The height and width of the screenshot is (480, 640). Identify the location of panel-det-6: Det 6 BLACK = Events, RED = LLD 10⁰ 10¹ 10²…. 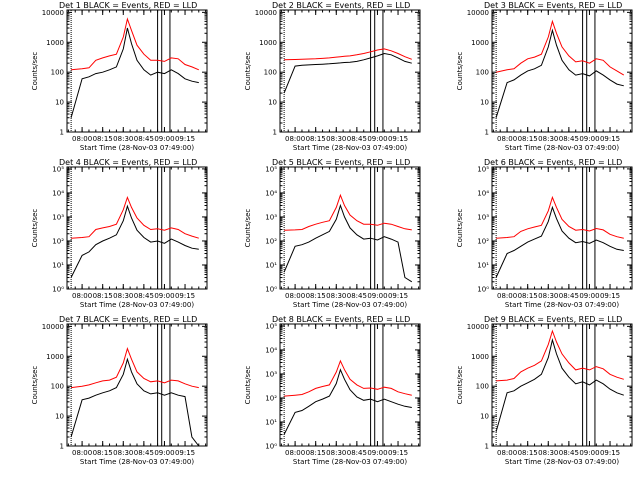
(544, 233).